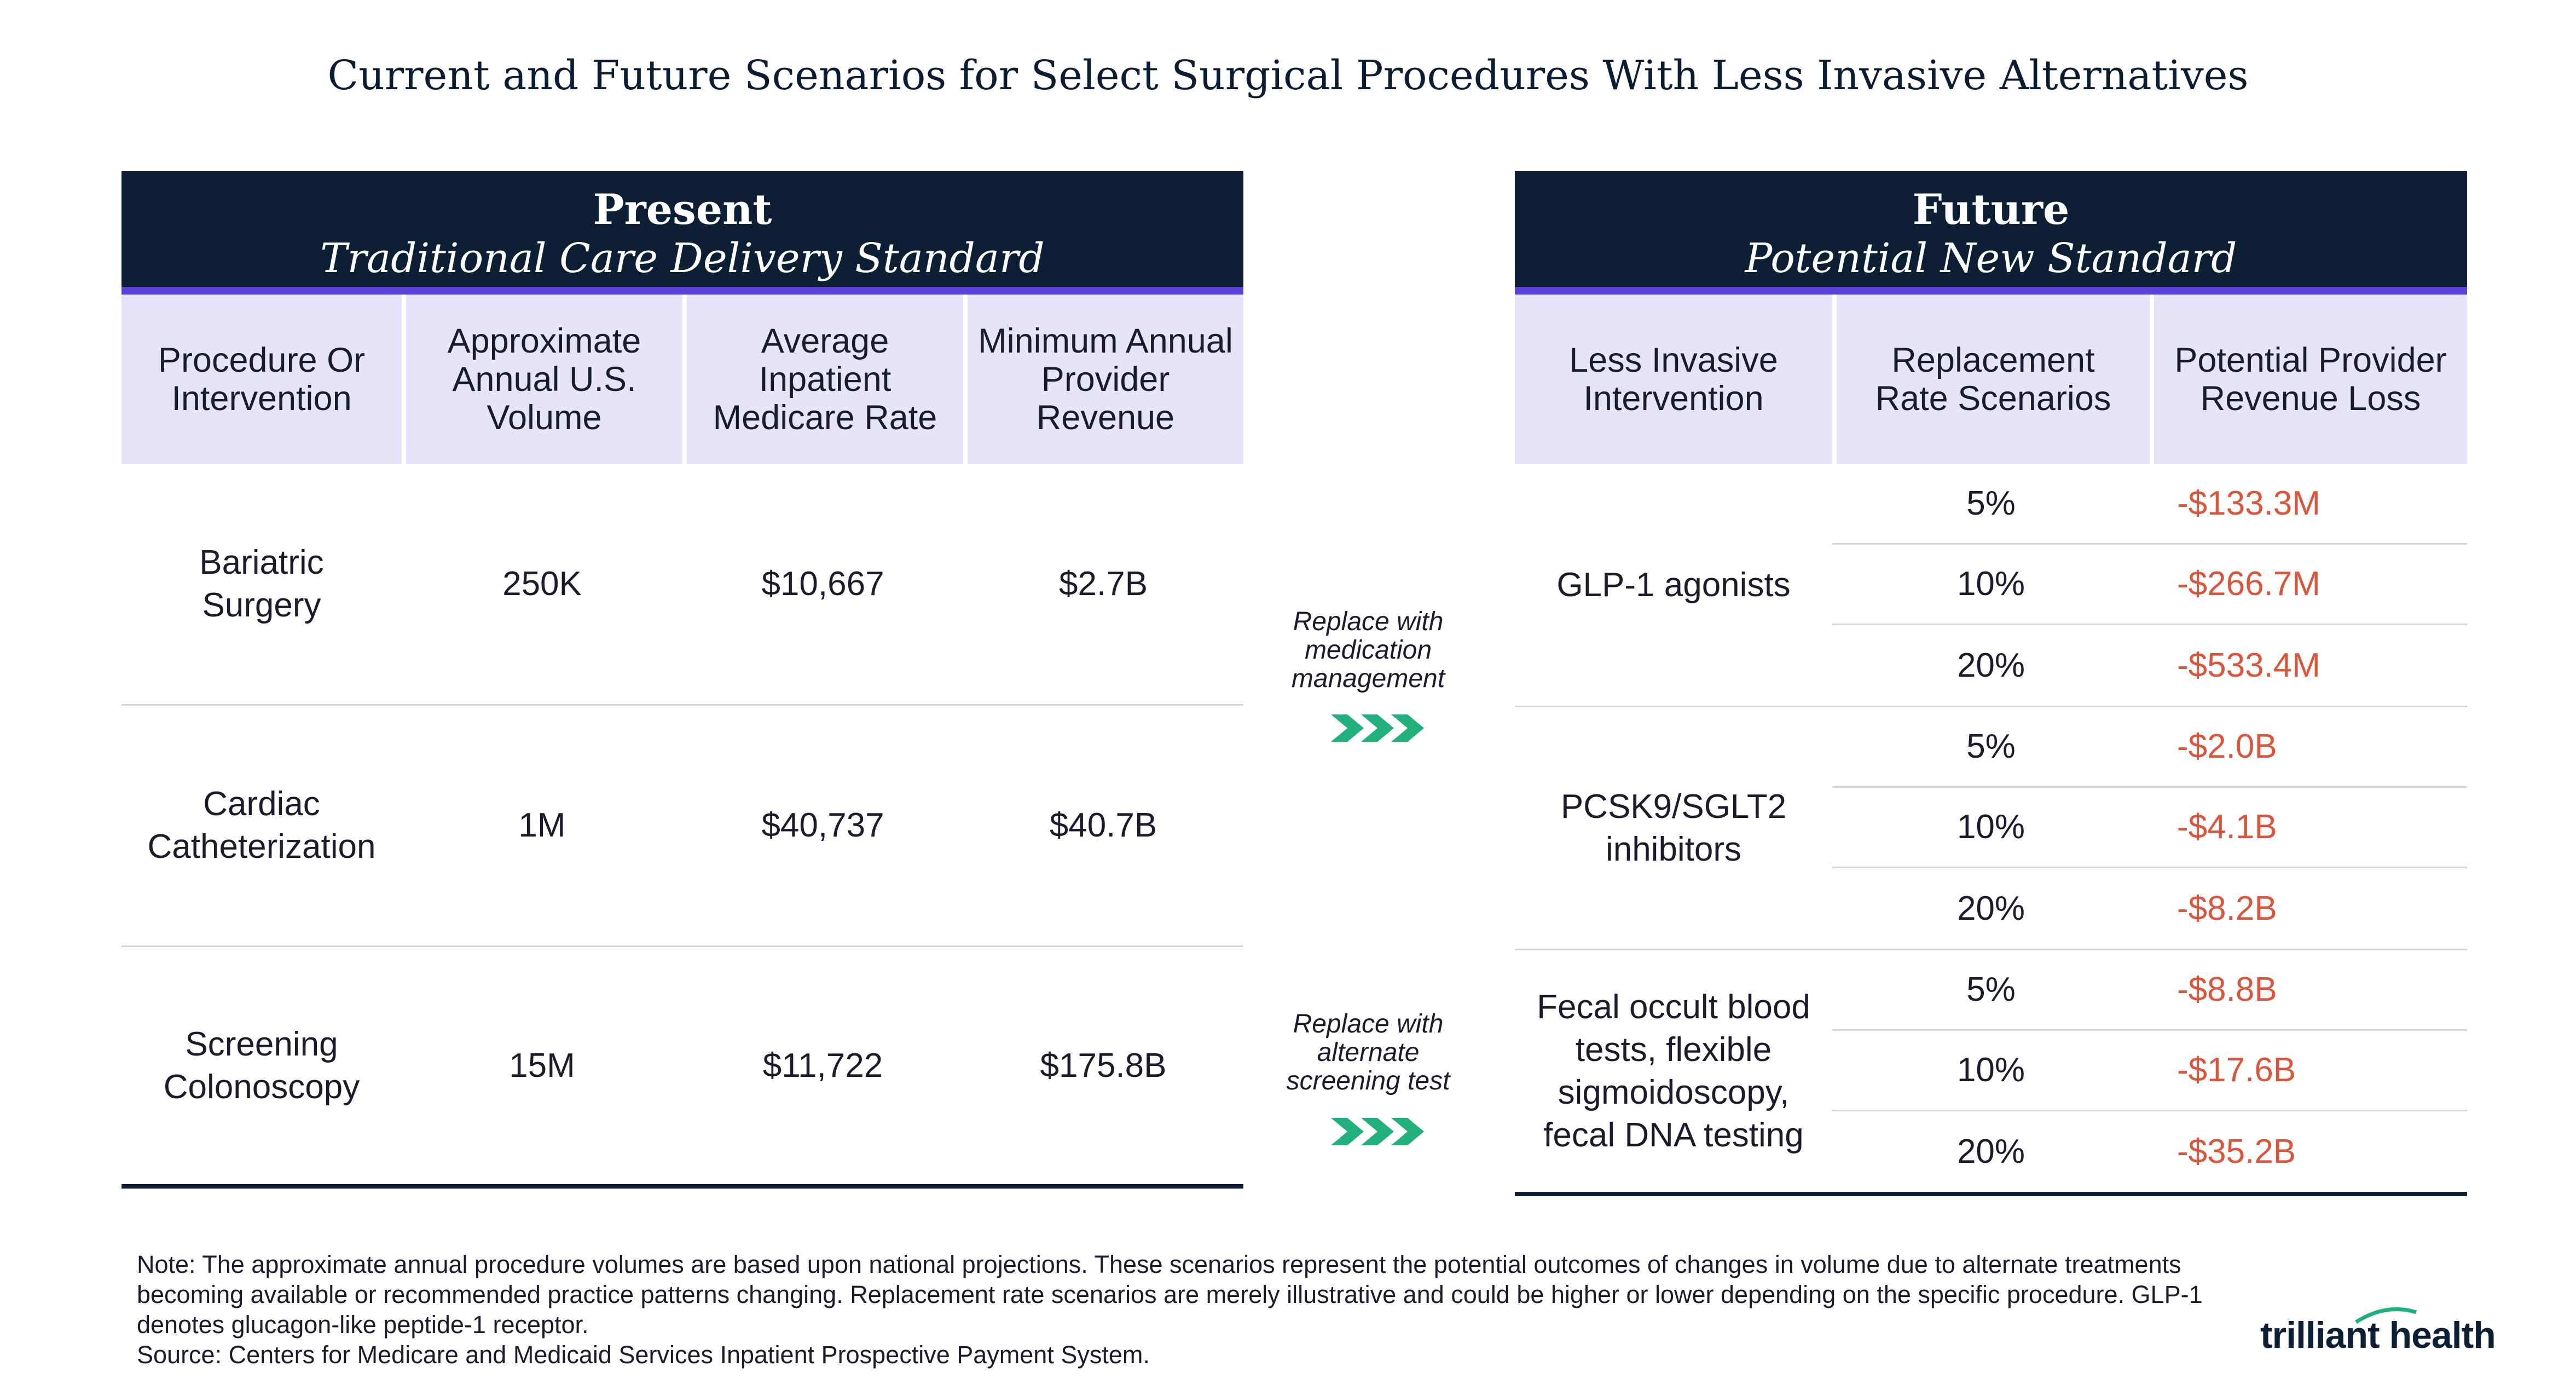  I want to click on revenue-loss: -$8.2B, so click(2227, 908).